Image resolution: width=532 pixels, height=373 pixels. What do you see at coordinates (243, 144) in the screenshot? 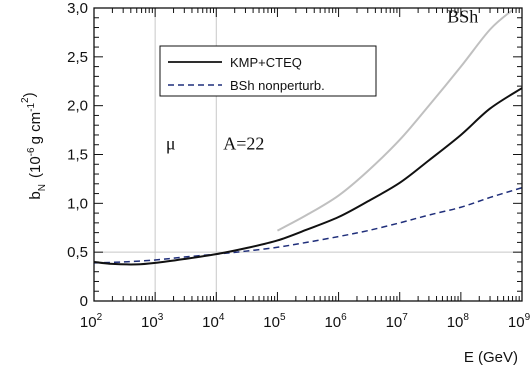
I see `annotation-label: A=22` at bounding box center [243, 144].